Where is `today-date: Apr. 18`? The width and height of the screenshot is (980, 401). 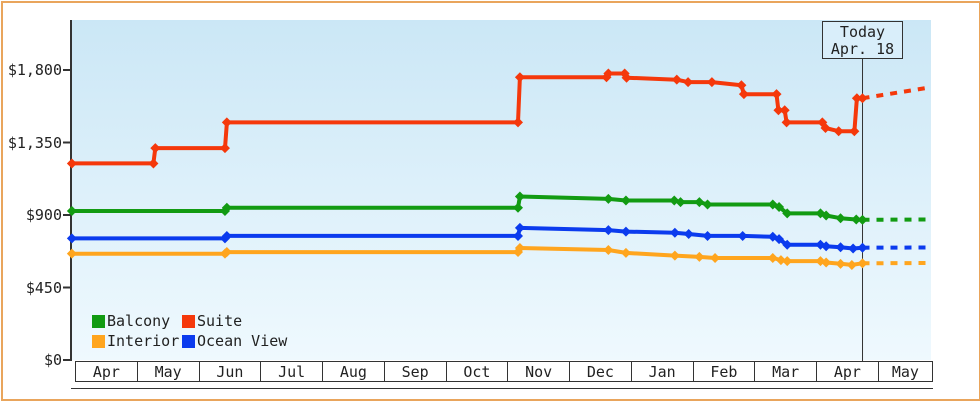
today-date: Apr. 18 is located at coordinates (862, 49).